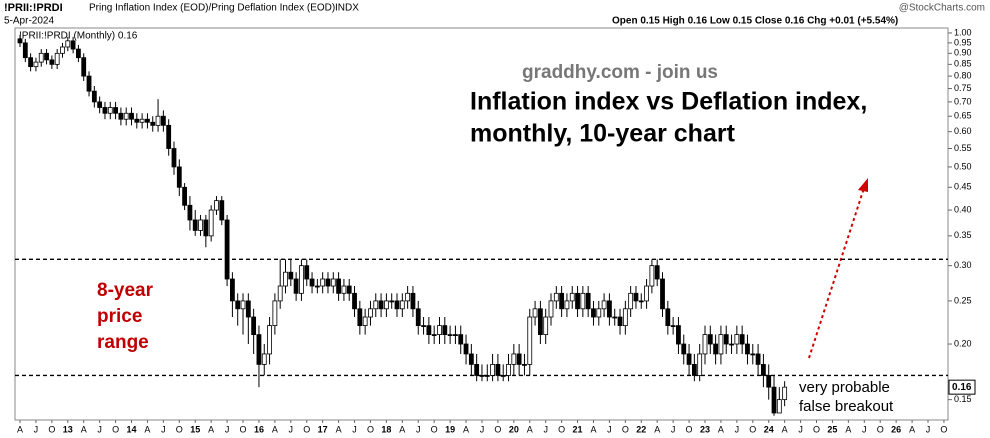  What do you see at coordinates (844, 387) in the screenshot?
I see `annotation: very probable` at bounding box center [844, 387].